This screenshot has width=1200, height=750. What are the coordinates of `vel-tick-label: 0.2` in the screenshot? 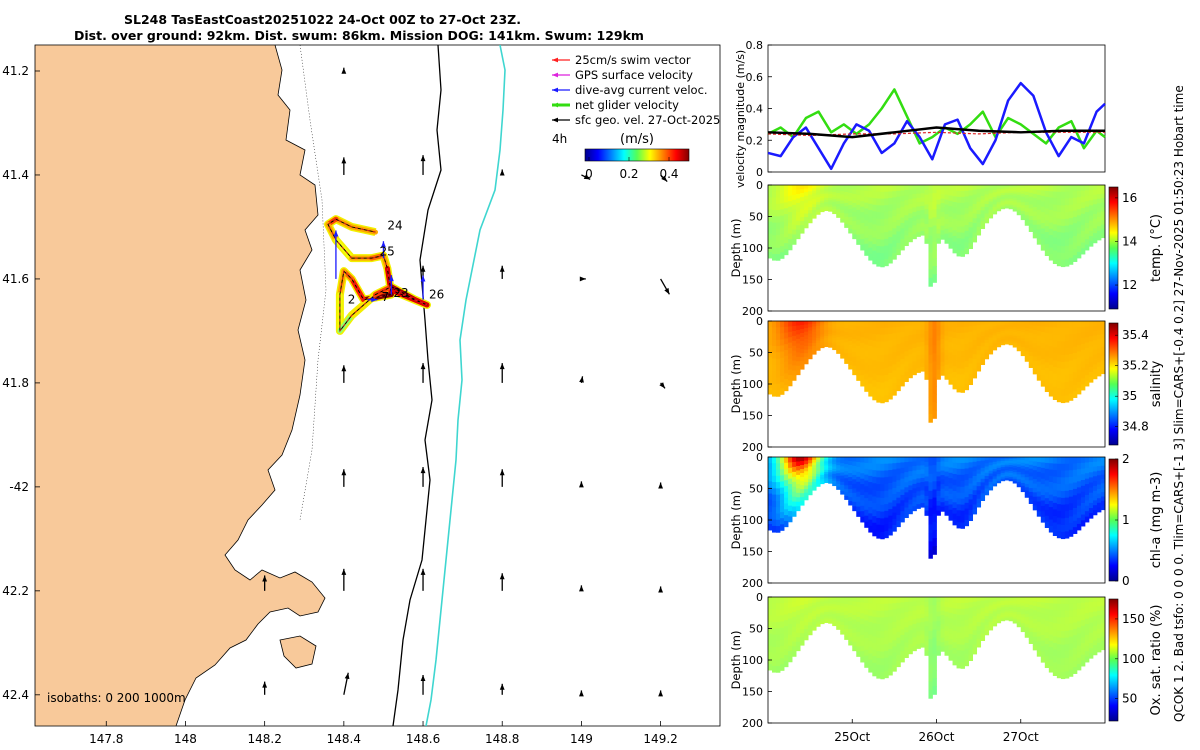 It's located at (755, 140).